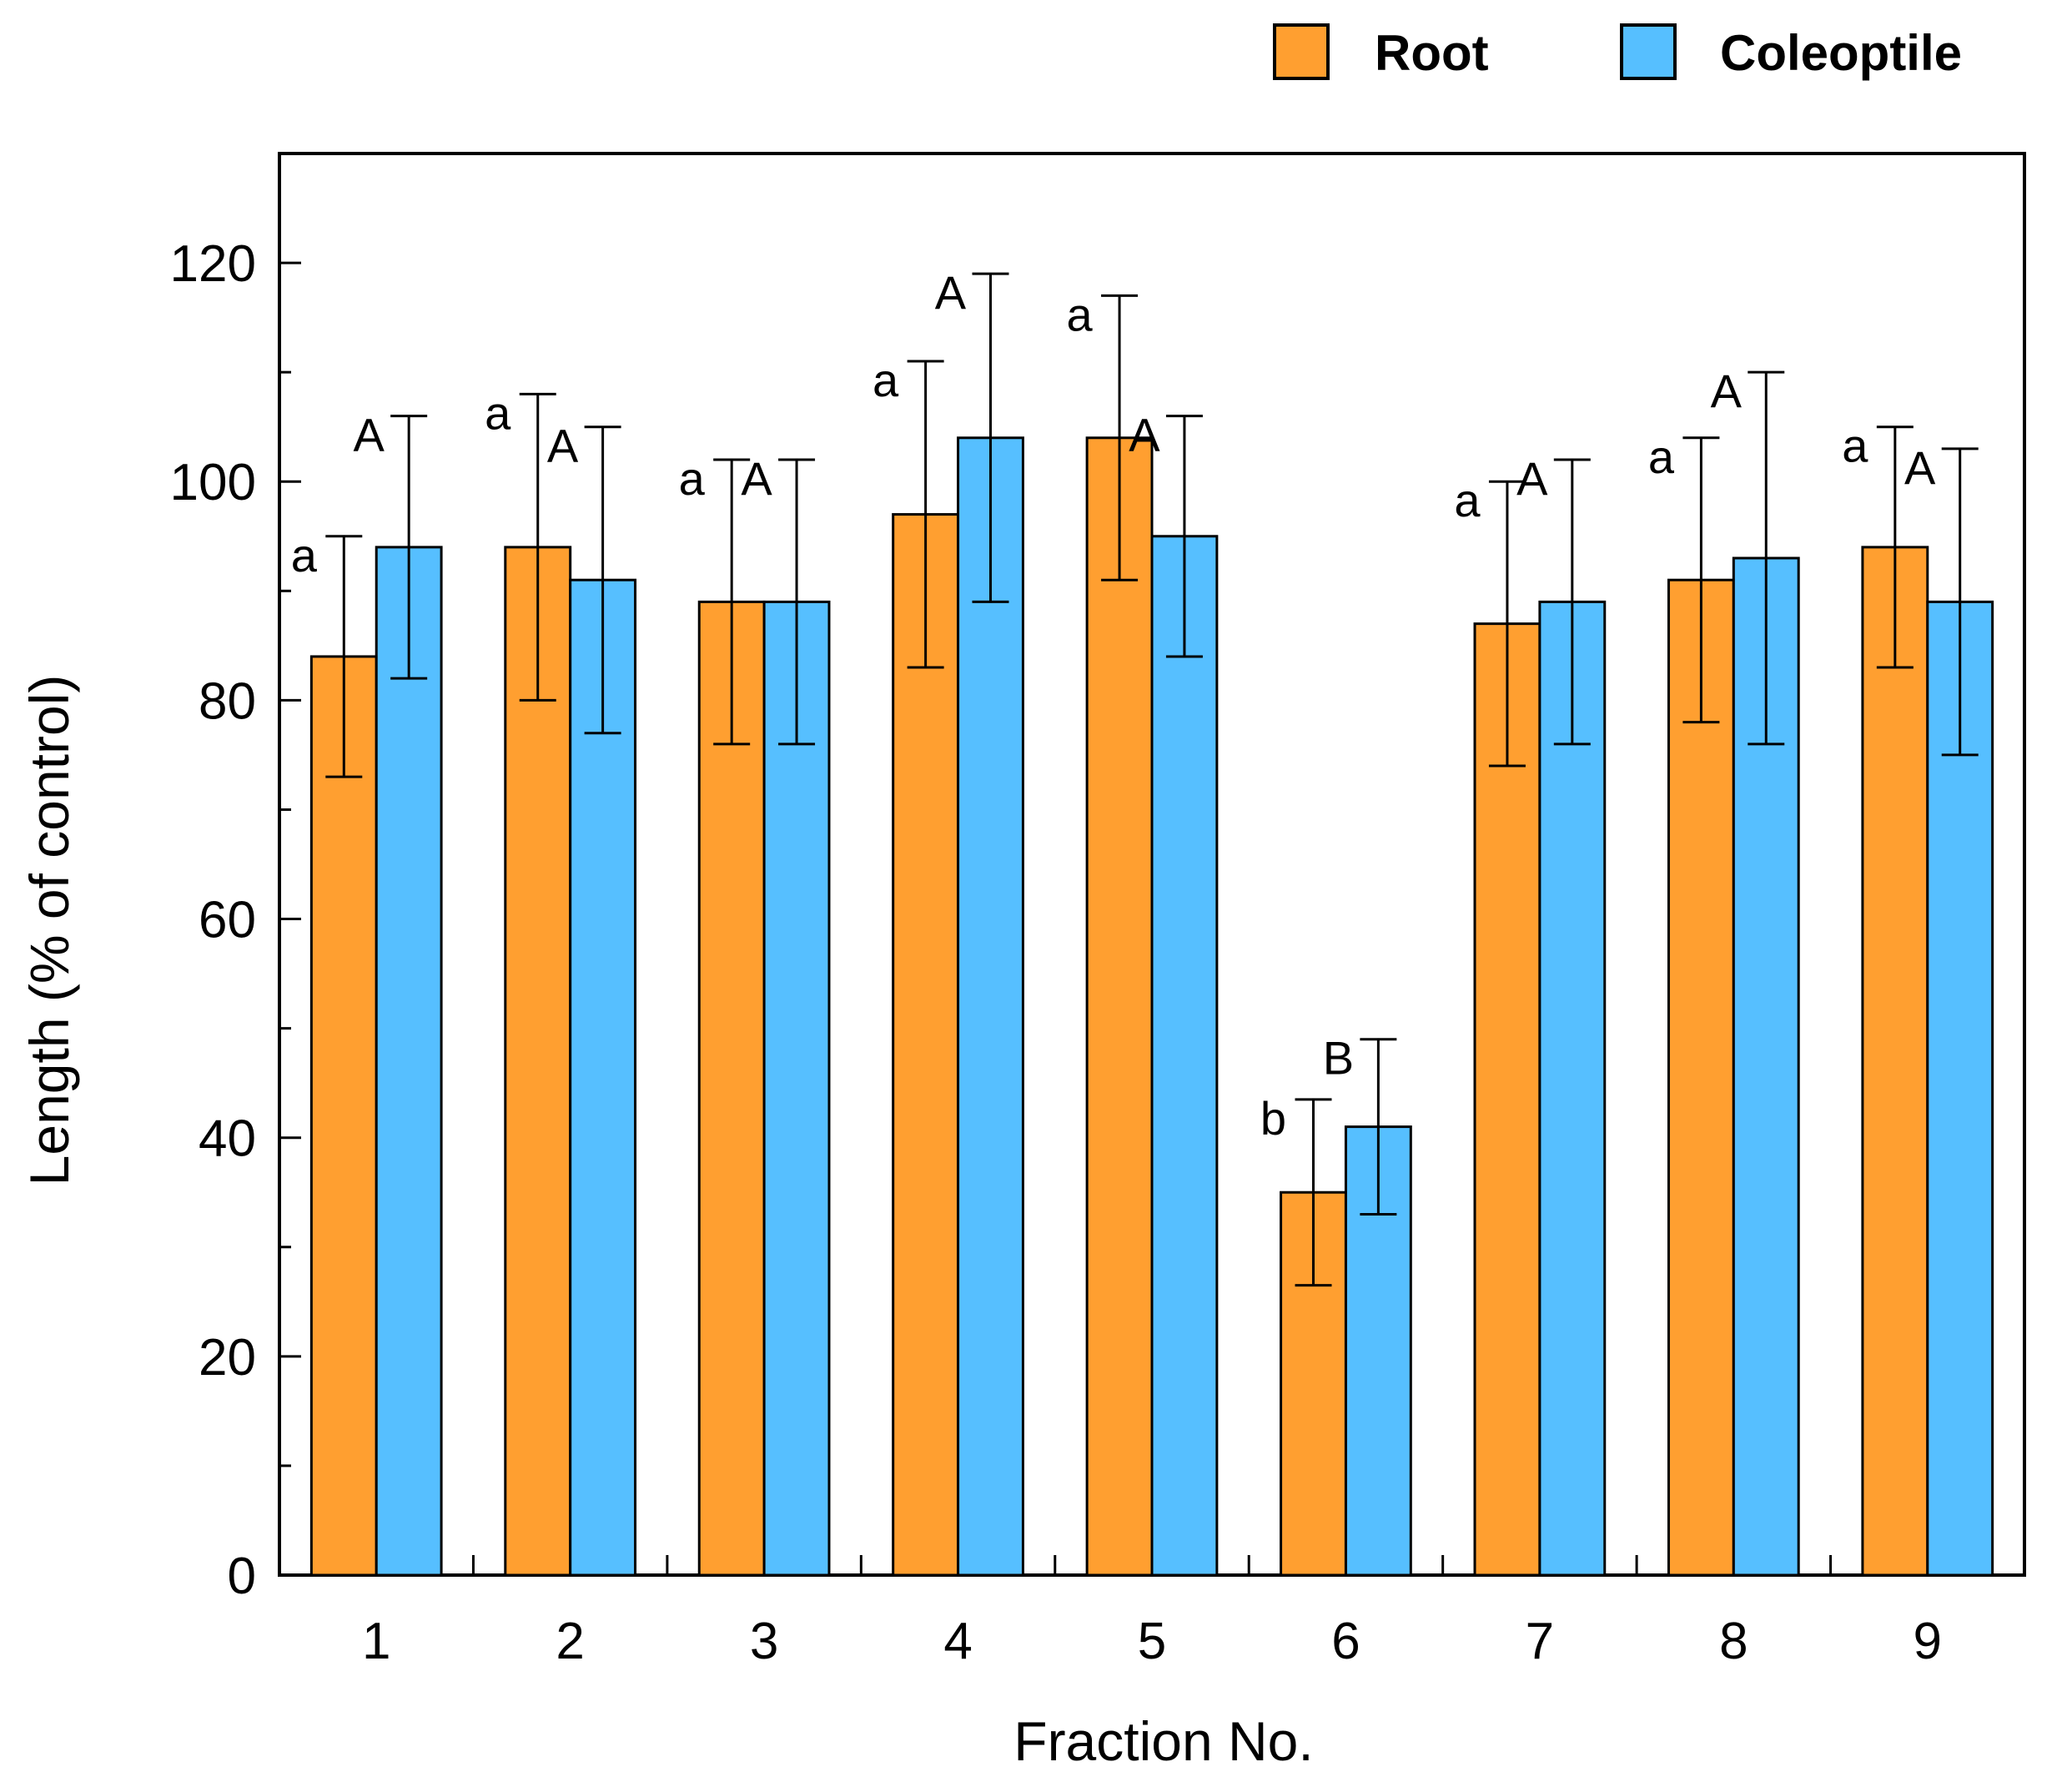  Describe the element at coordinates (764, 1642) in the screenshot. I see `x-tick-label: 3` at that location.